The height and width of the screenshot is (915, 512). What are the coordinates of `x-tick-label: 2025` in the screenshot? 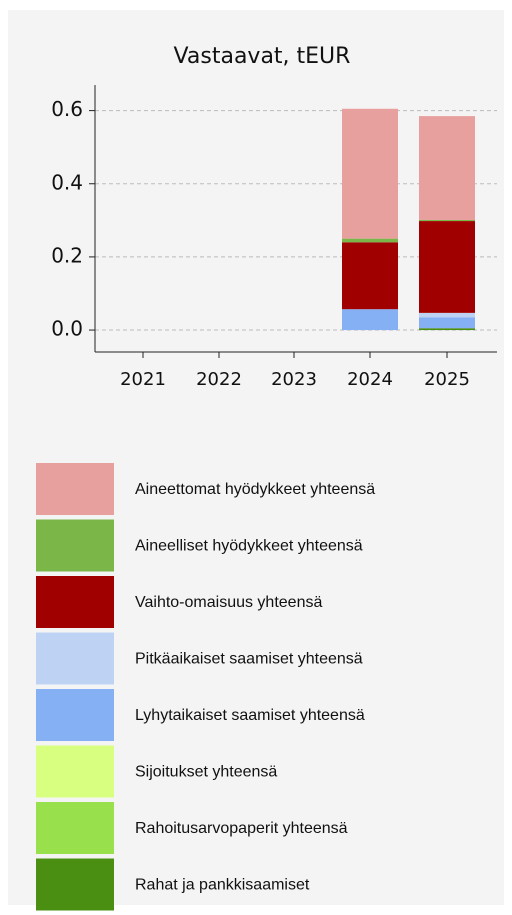 It's located at (447, 379).